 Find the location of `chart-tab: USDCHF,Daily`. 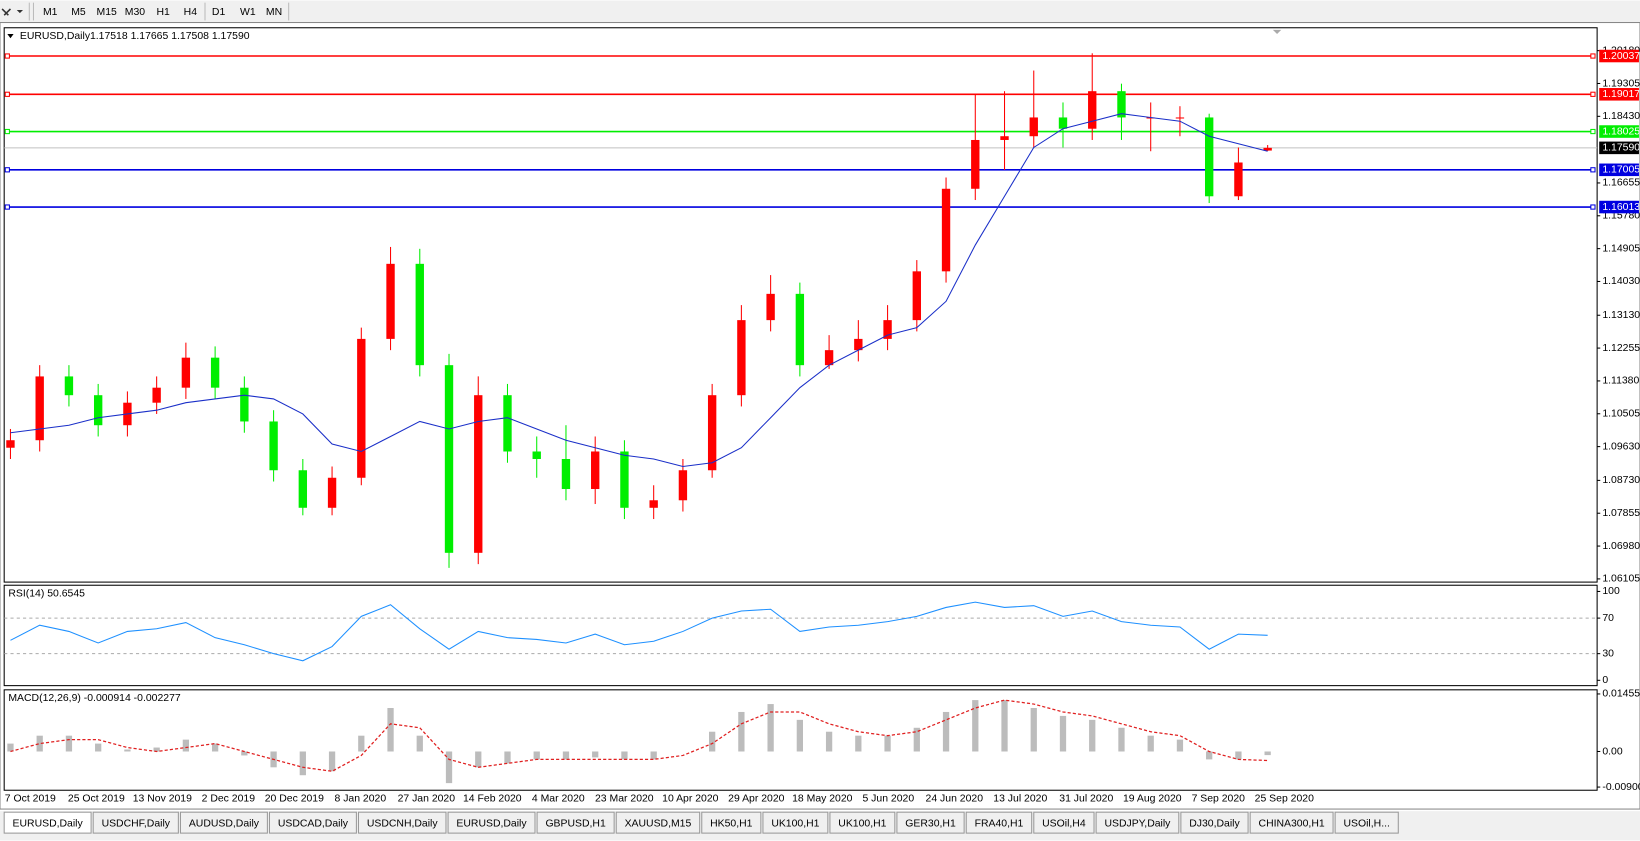

chart-tab: USDCHF,Daily is located at coordinates (136, 823).